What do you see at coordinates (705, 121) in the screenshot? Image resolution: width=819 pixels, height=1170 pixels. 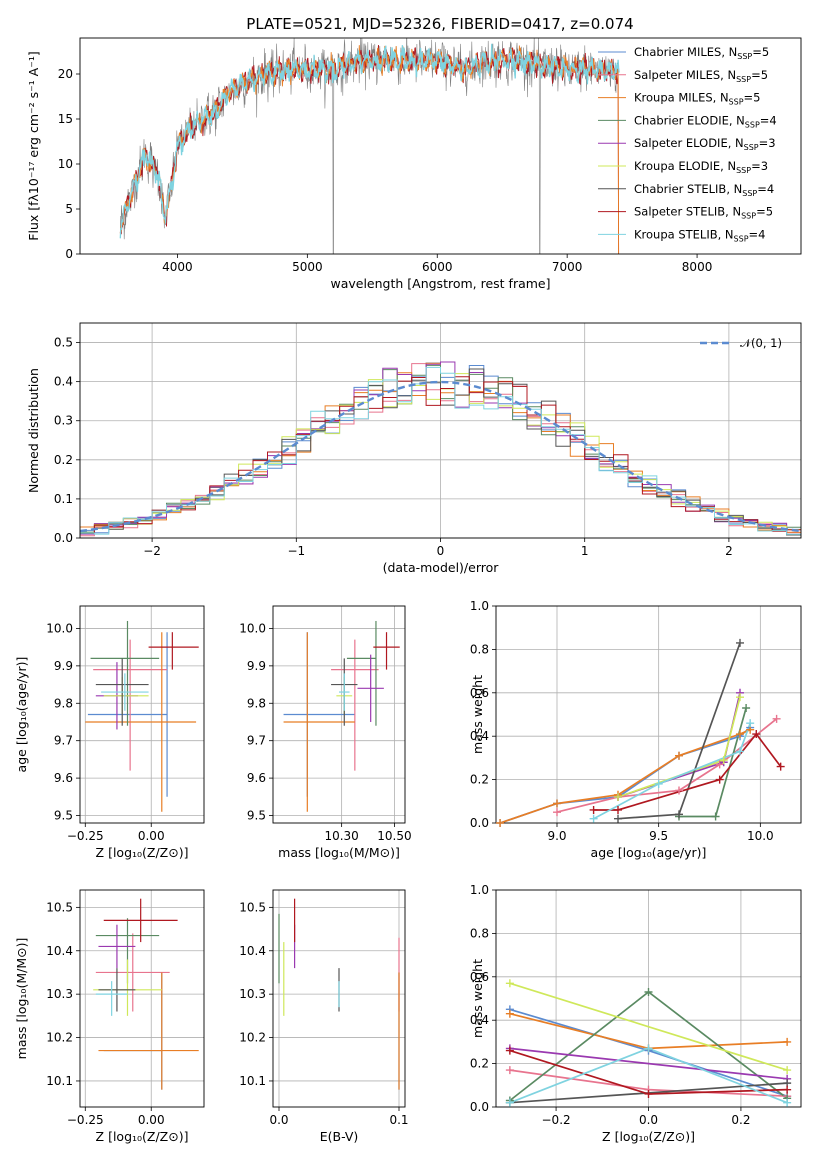 I see `legend-entry-chabrier-elodie: Chabrier ELODIE, NSSP=4` at bounding box center [705, 121].